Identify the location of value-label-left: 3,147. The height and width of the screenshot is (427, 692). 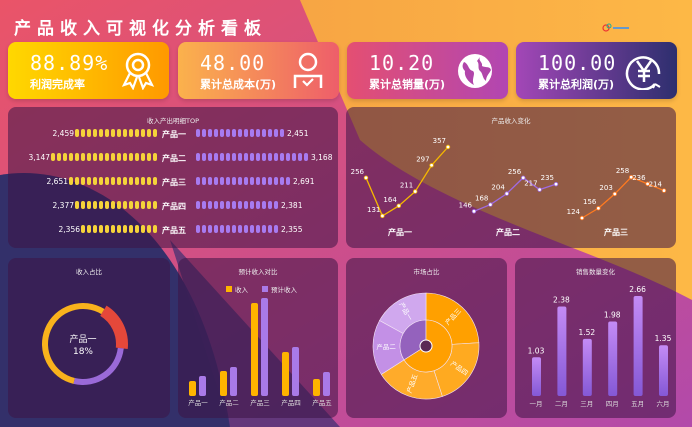
(40, 157).